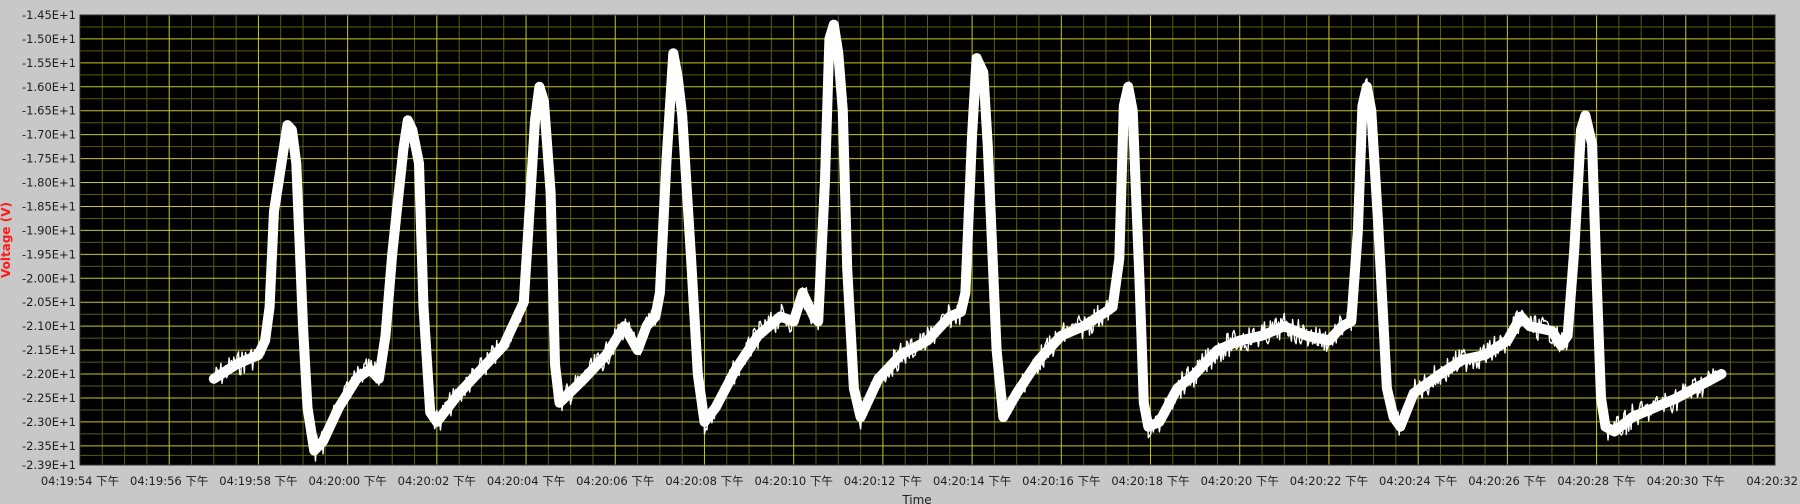 The height and width of the screenshot is (504, 1800). Describe the element at coordinates (49, 465) in the screenshot. I see `y-tick-label: -2.39E+1` at that location.